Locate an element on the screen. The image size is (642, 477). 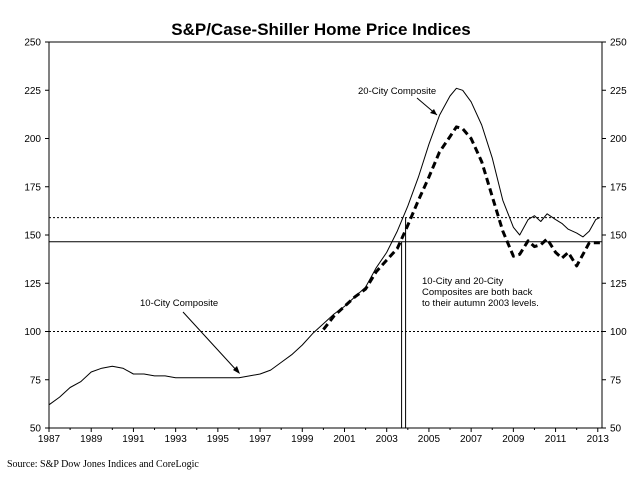
x-tick-label: 2003 is located at coordinates (387, 439).